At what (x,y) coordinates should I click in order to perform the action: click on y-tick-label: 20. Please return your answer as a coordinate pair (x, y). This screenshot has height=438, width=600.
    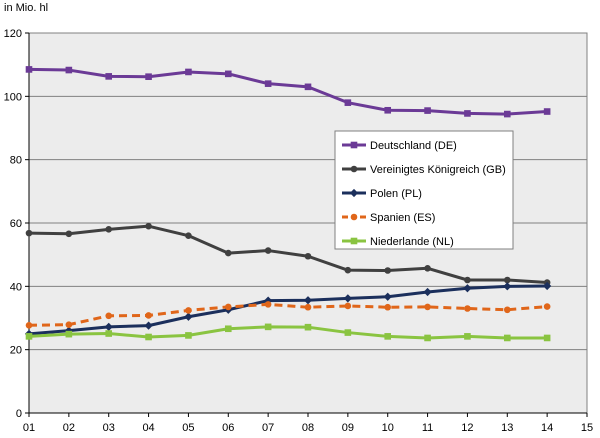
    Looking at the image, I should click on (16, 351).